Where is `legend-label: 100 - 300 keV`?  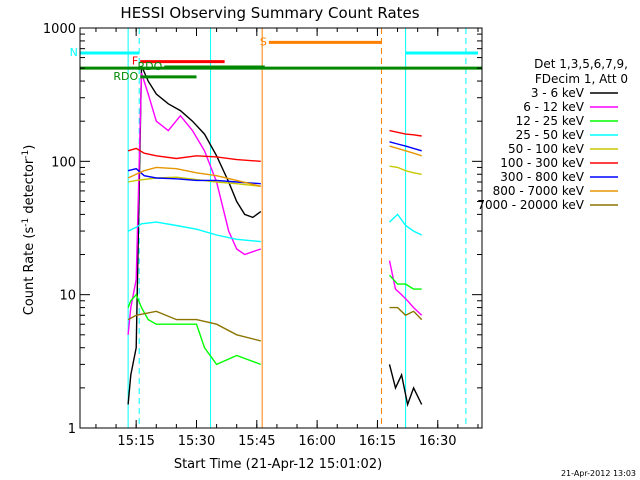 legend-label: 100 - 300 keV is located at coordinates (542, 163).